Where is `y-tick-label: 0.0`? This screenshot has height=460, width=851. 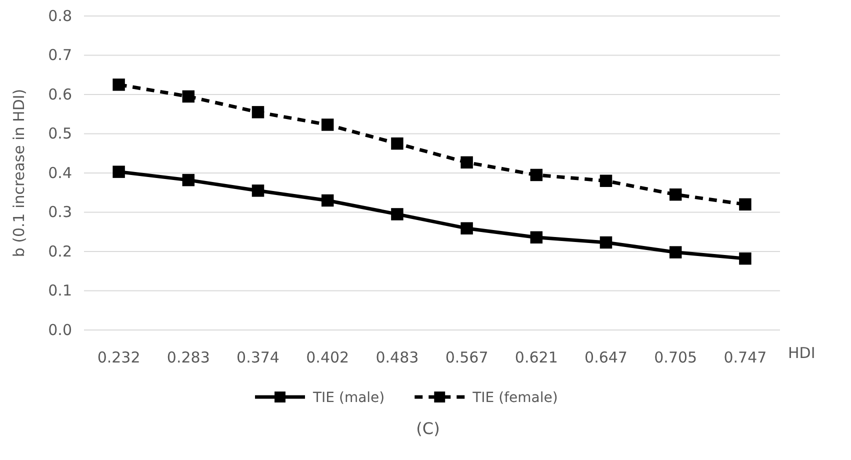 y-tick-label: 0.0 is located at coordinates (60, 329).